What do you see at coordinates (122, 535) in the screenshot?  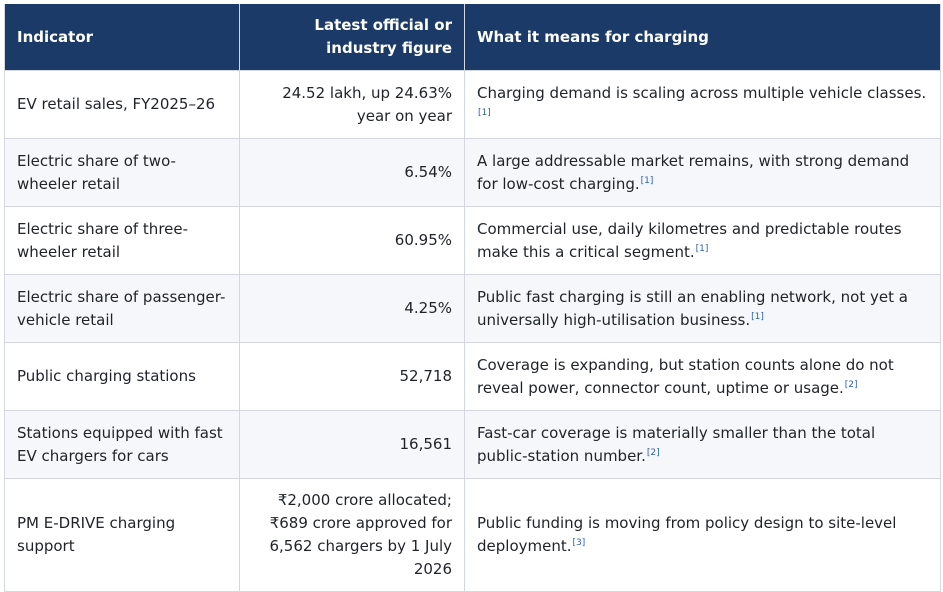 I see `indicator-cell: PM E-DRIVE charging support` at bounding box center [122, 535].